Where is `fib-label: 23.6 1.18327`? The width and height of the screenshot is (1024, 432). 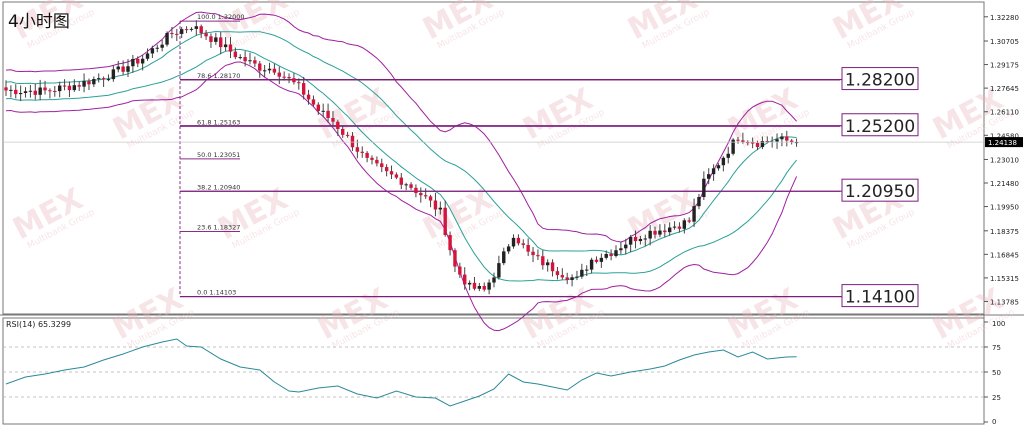
fib-label: 23.6 1.18327 is located at coordinates (218, 228).